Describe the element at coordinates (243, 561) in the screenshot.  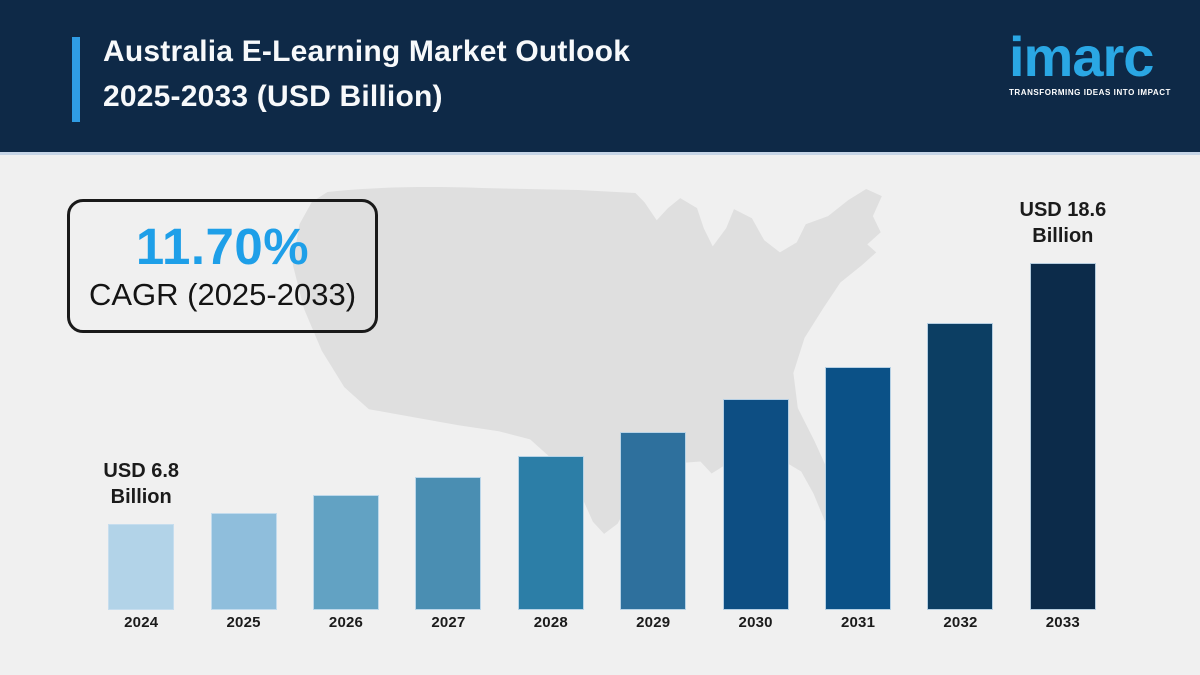
I see `bar-2025` at that location.